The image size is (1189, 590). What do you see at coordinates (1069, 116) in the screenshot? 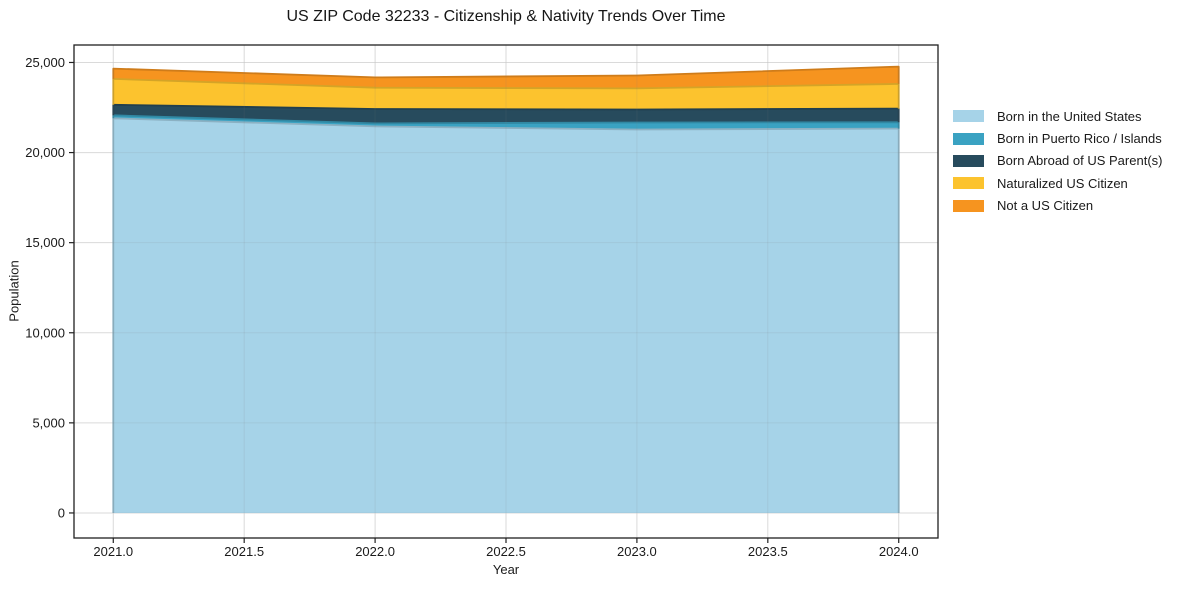
I see `legend-label: Born in the United States` at bounding box center [1069, 116].